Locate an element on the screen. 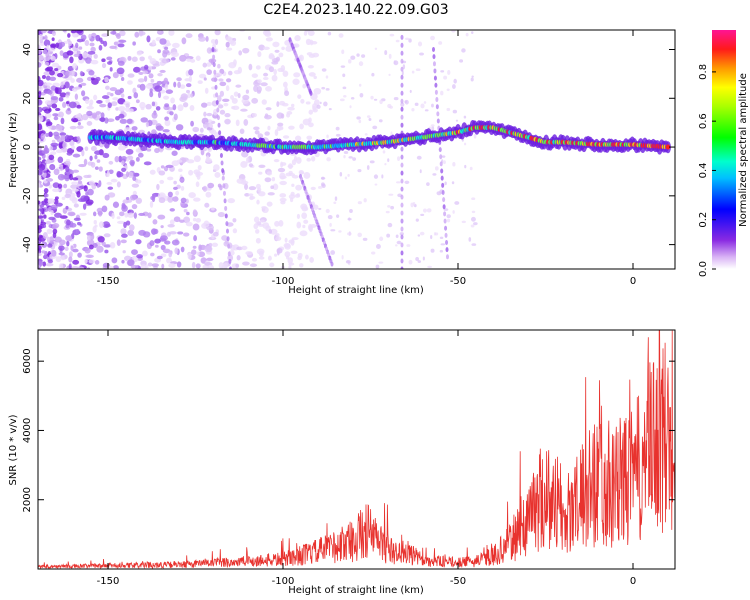  colorbar-gradient is located at coordinates (724, 149).